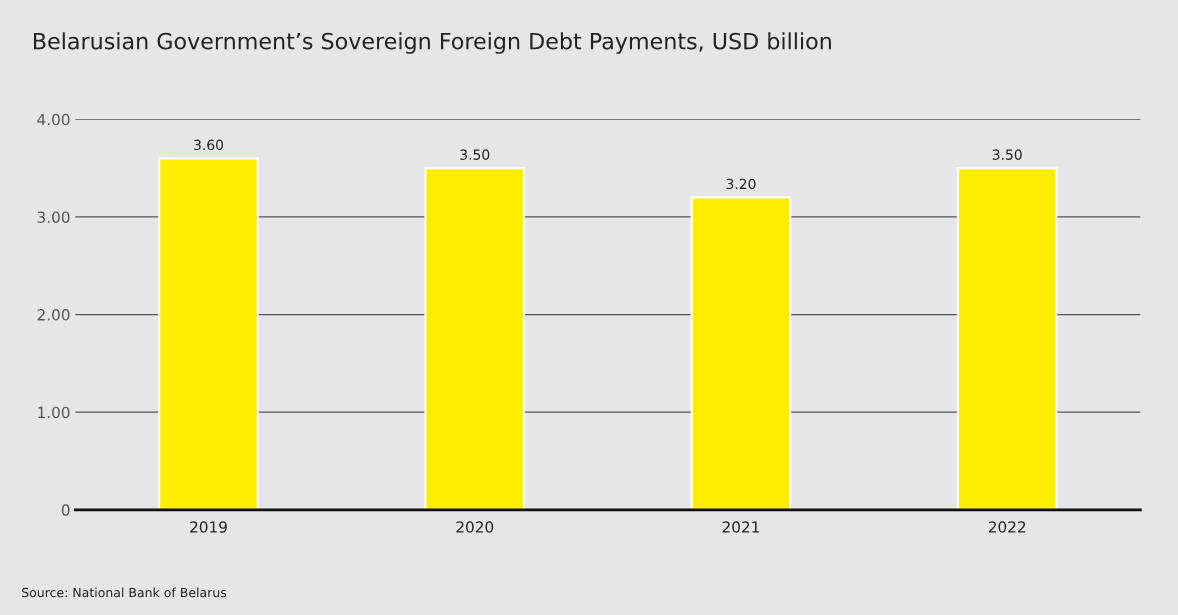 This screenshot has width=1178, height=615. What do you see at coordinates (432, 43) in the screenshot?
I see `chart-title: Belarusian Government’s Sovereign Foreign Debt Payments, USD billion` at bounding box center [432, 43].